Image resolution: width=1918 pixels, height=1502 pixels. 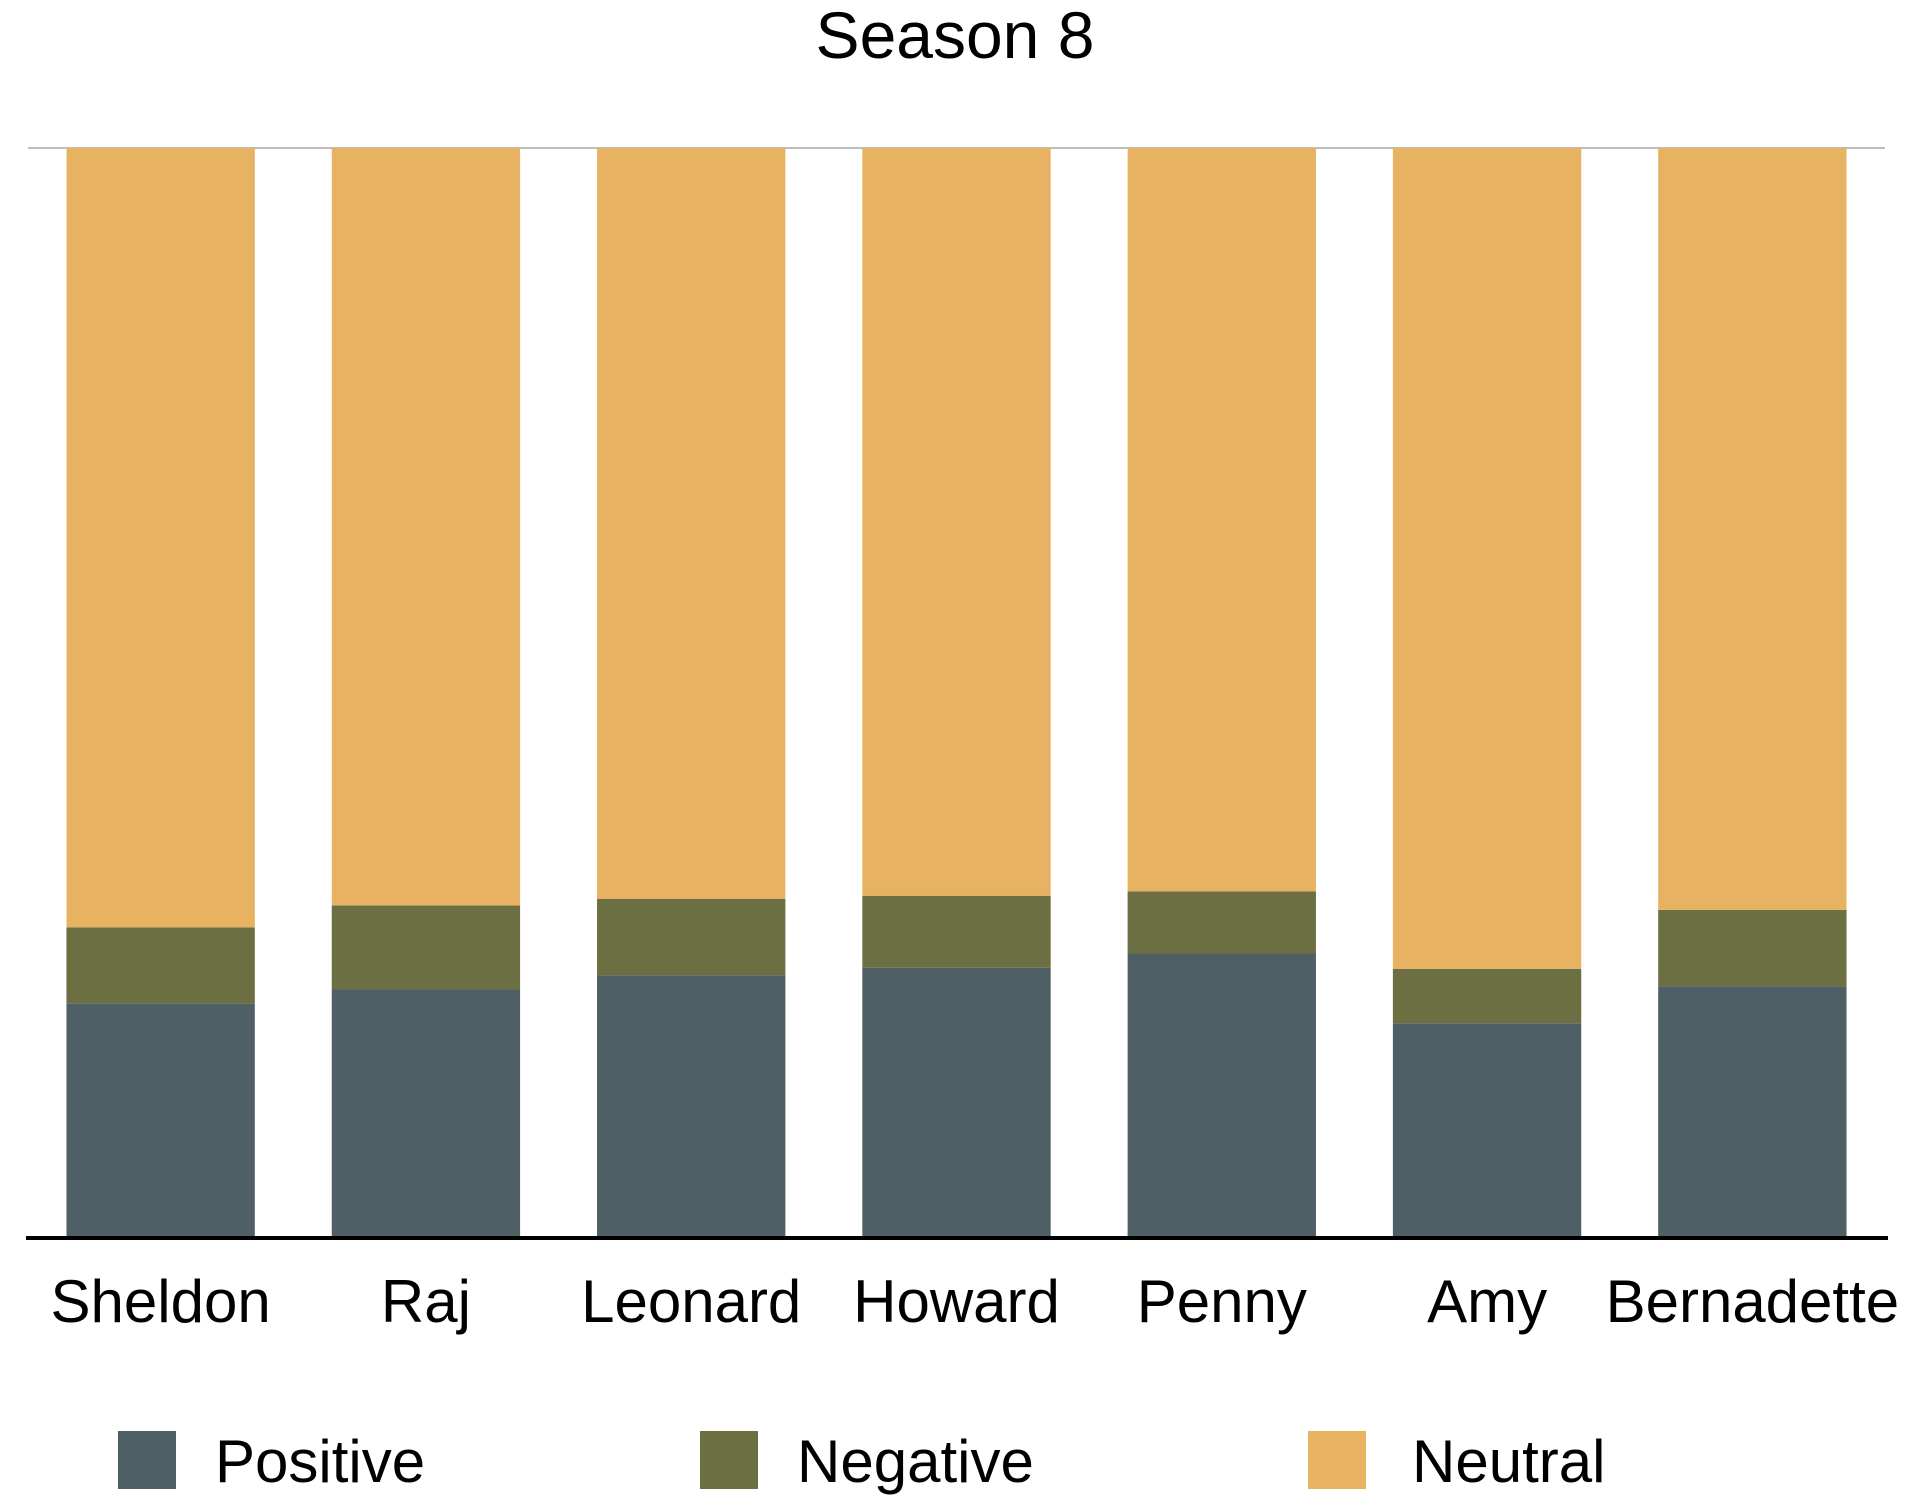 I want to click on legend: Positive Negative Neutral, so click(x=861, y=1461).